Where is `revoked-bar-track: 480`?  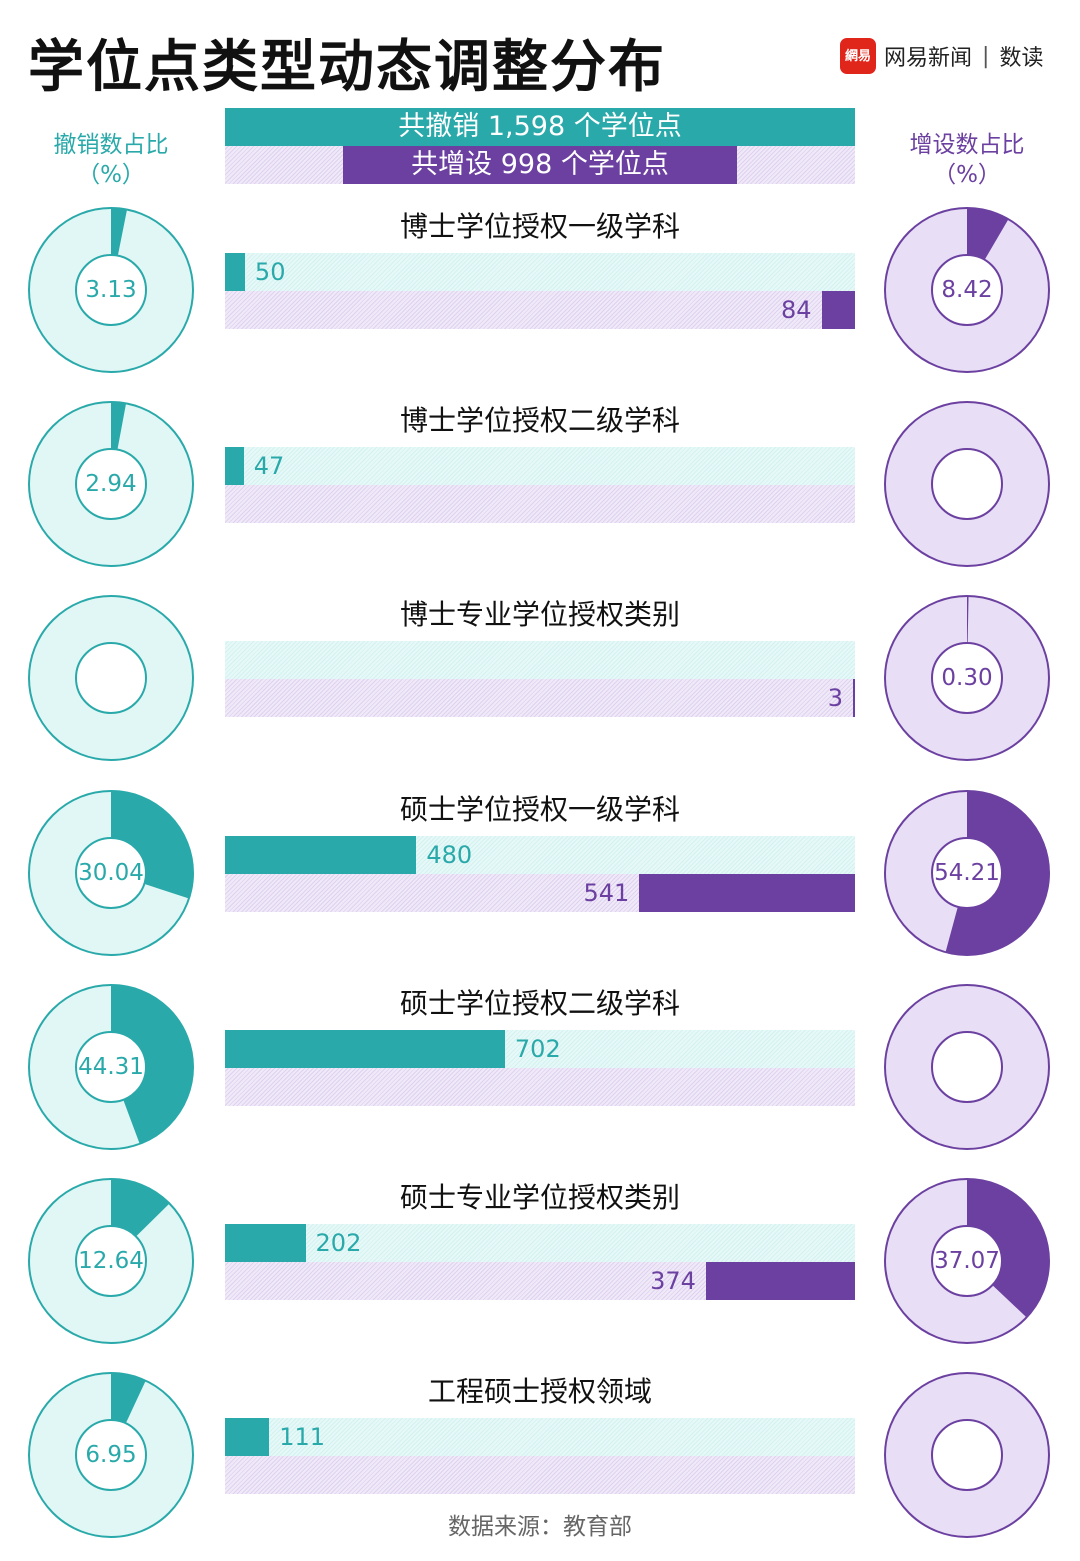
revoked-bar-track: 480 is located at coordinates (540, 854).